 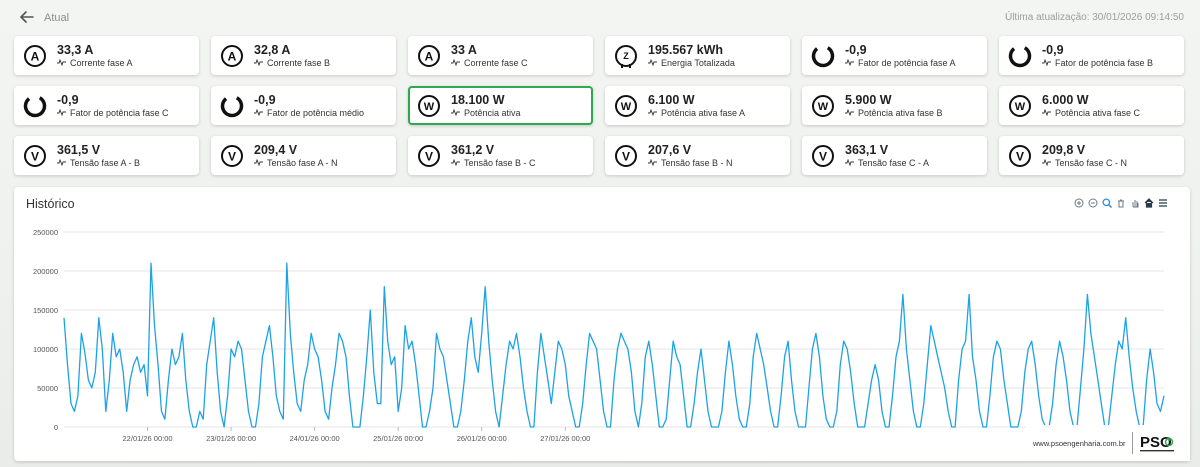 I want to click on card-text: 207,6 V Tensão fase B - N, so click(x=690, y=156).